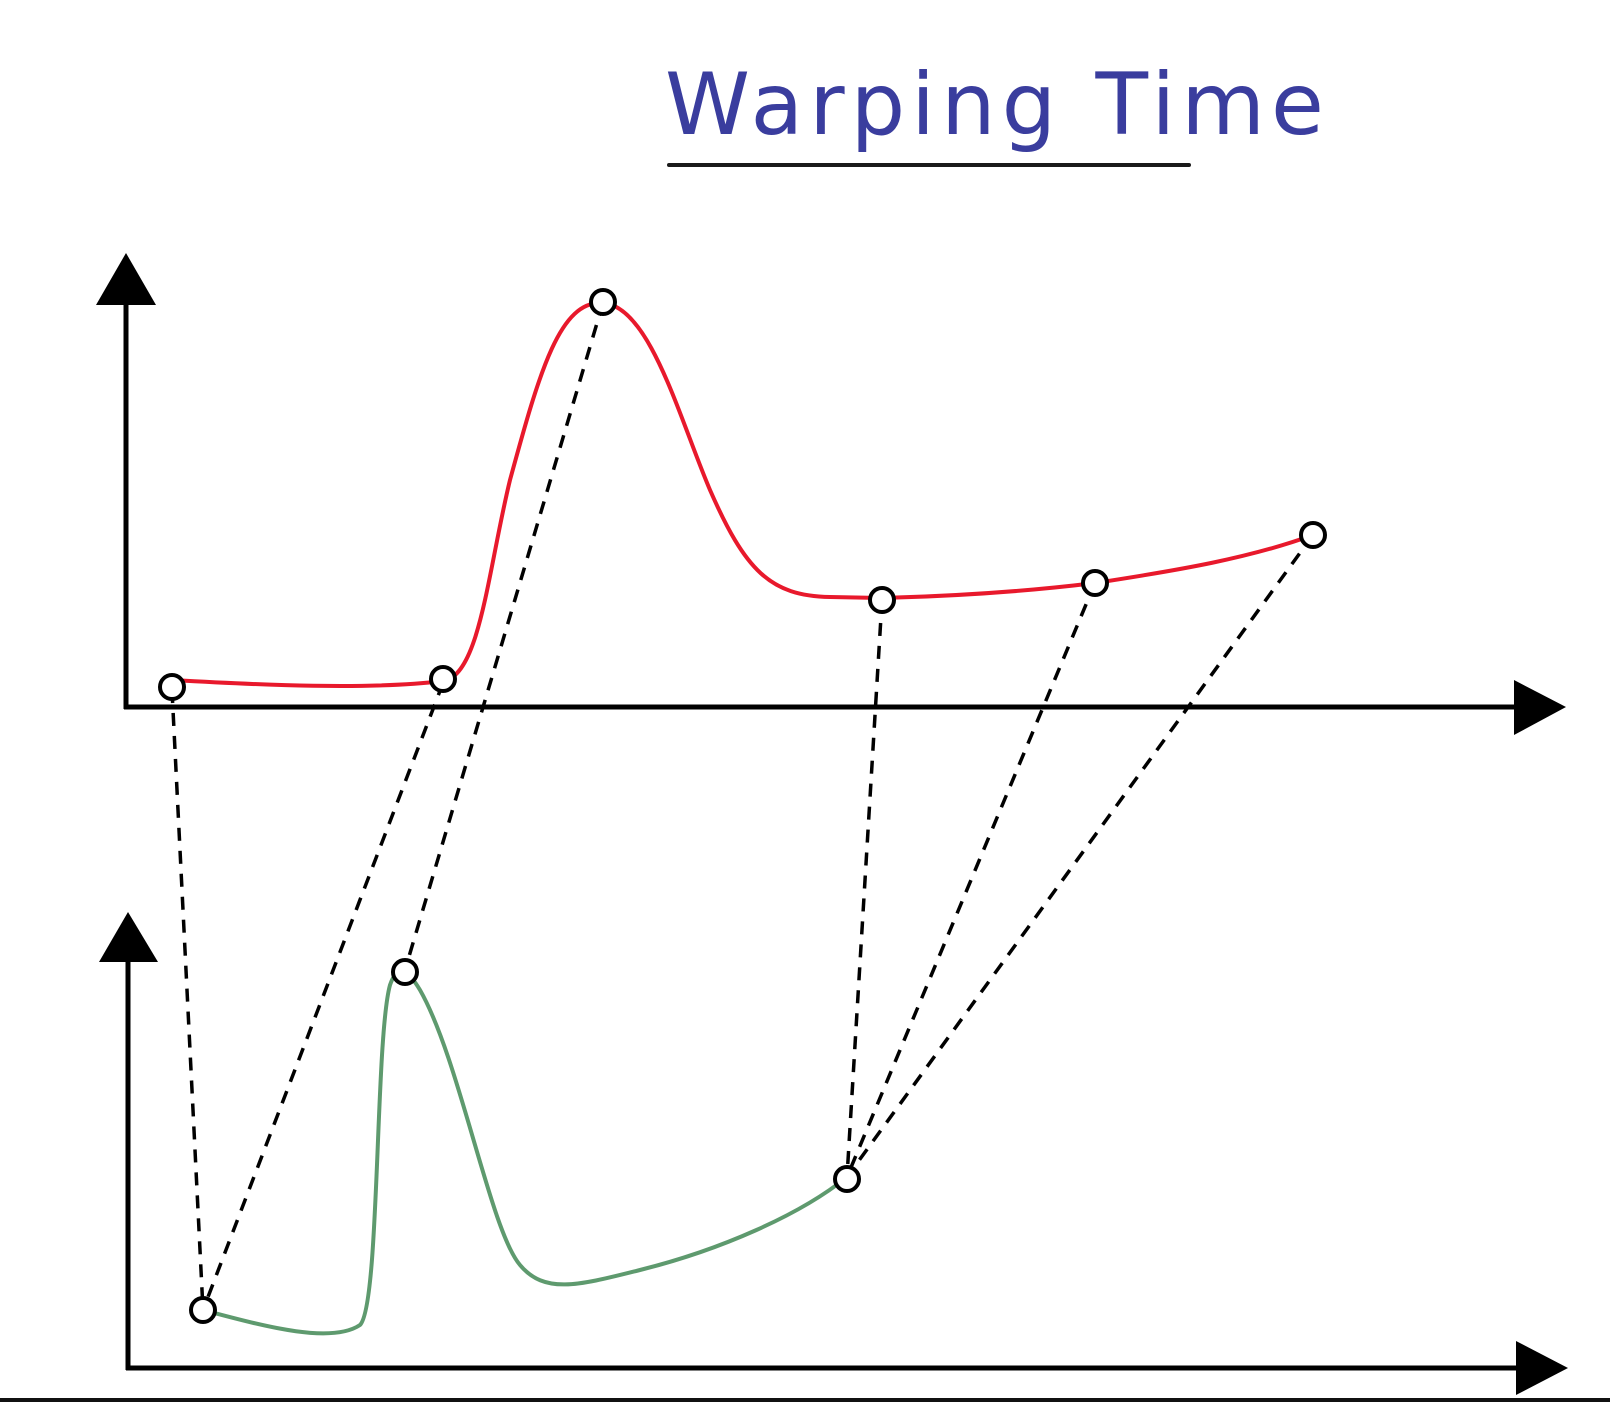  Describe the element at coordinates (805, 1400) in the screenshot. I see `bottom-border` at that location.